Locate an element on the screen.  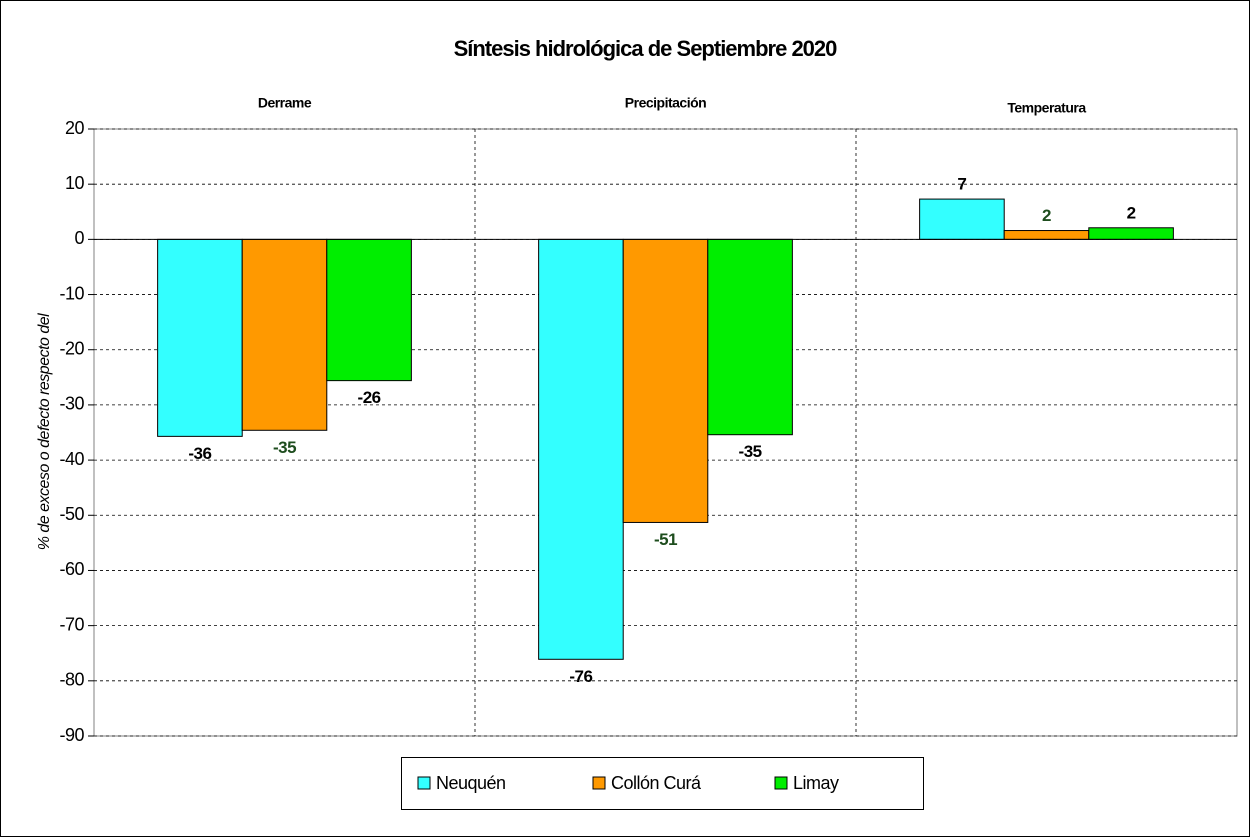
category-label: Precipitación is located at coordinates (665, 103).